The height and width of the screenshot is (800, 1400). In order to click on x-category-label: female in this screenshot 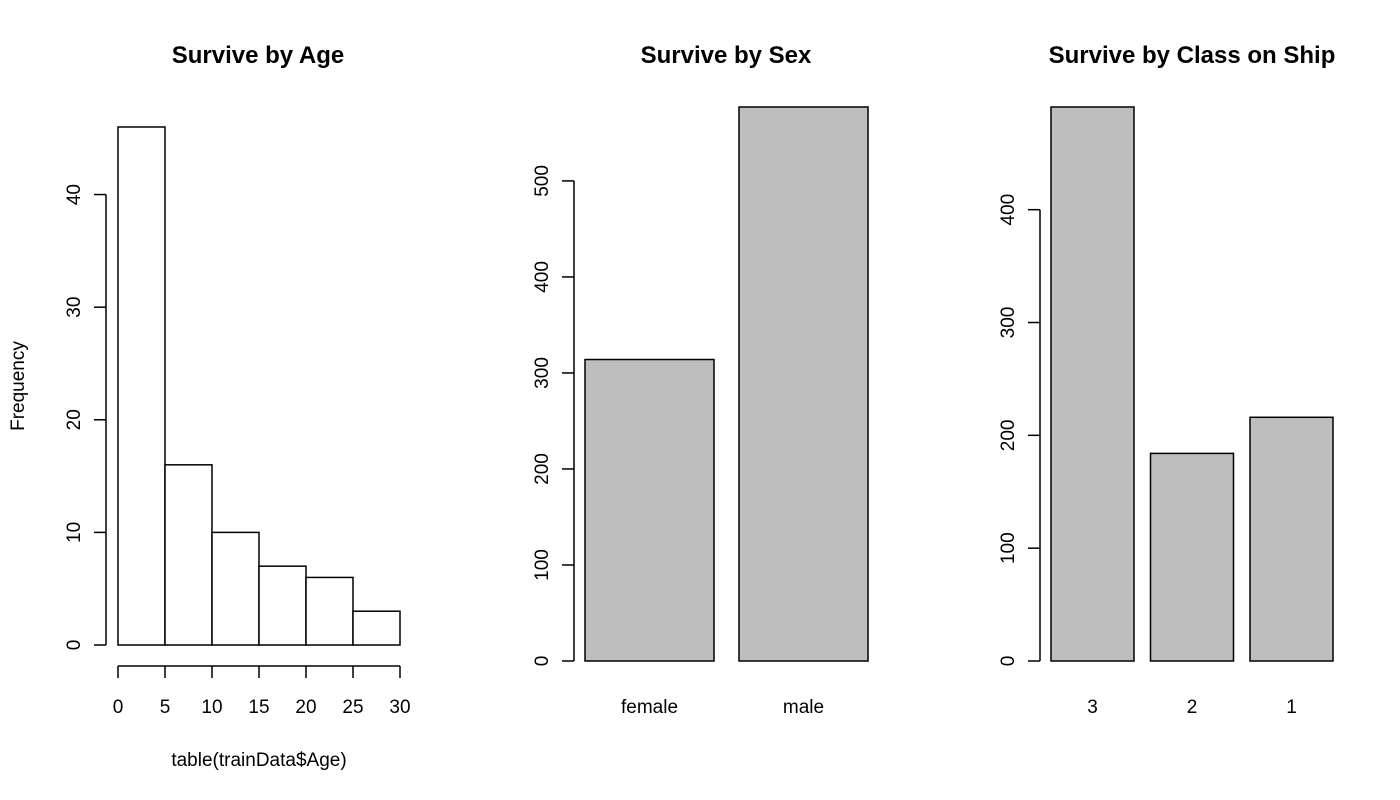, I will do `click(649, 707)`.